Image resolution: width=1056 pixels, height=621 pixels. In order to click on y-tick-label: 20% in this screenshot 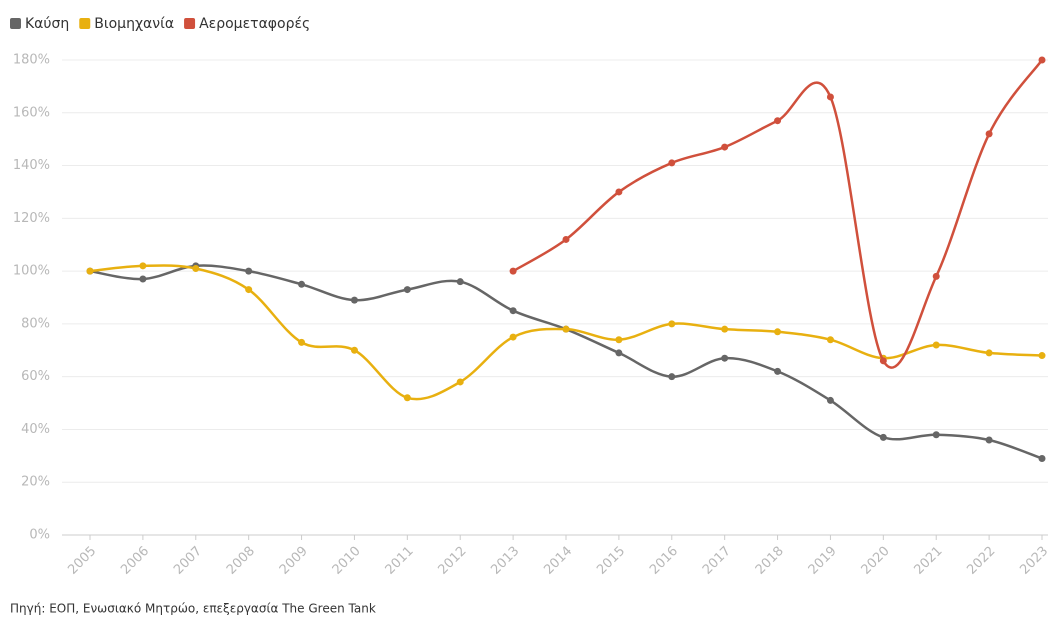, I will do `click(35, 482)`.